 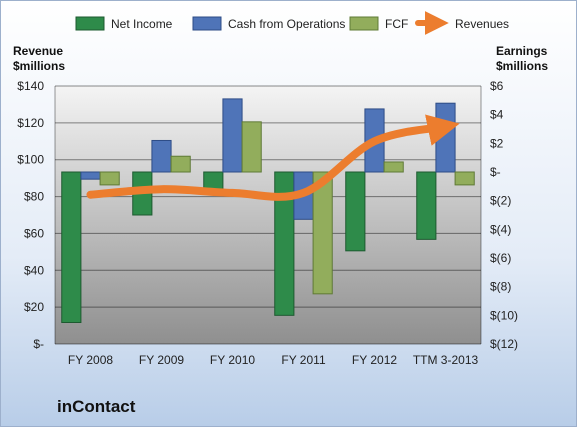 What do you see at coordinates (504, 344) in the screenshot?
I see `right-tick-label: $(12)` at bounding box center [504, 344].